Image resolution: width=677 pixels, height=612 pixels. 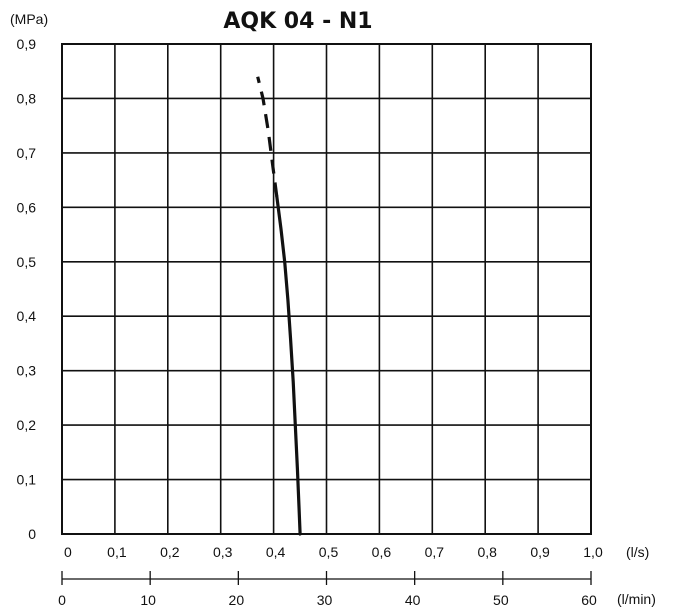 I want to click on x-tick-label: 0,4, so click(x=276, y=552).